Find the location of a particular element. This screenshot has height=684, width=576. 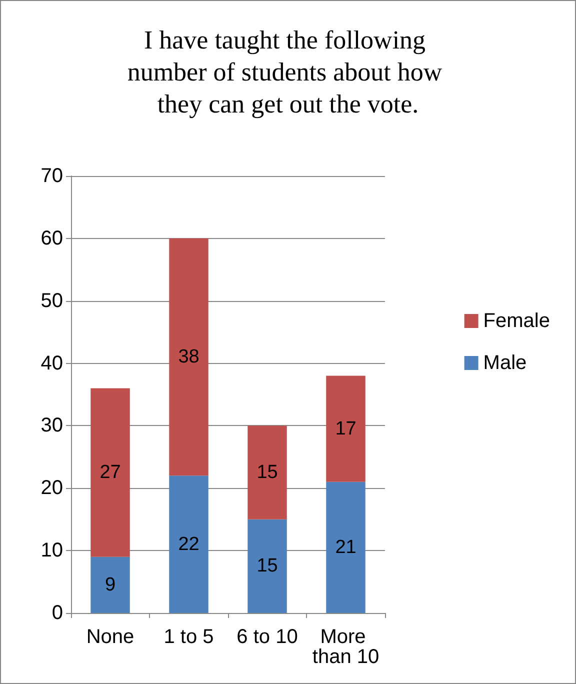

data-label: 22 is located at coordinates (189, 544).